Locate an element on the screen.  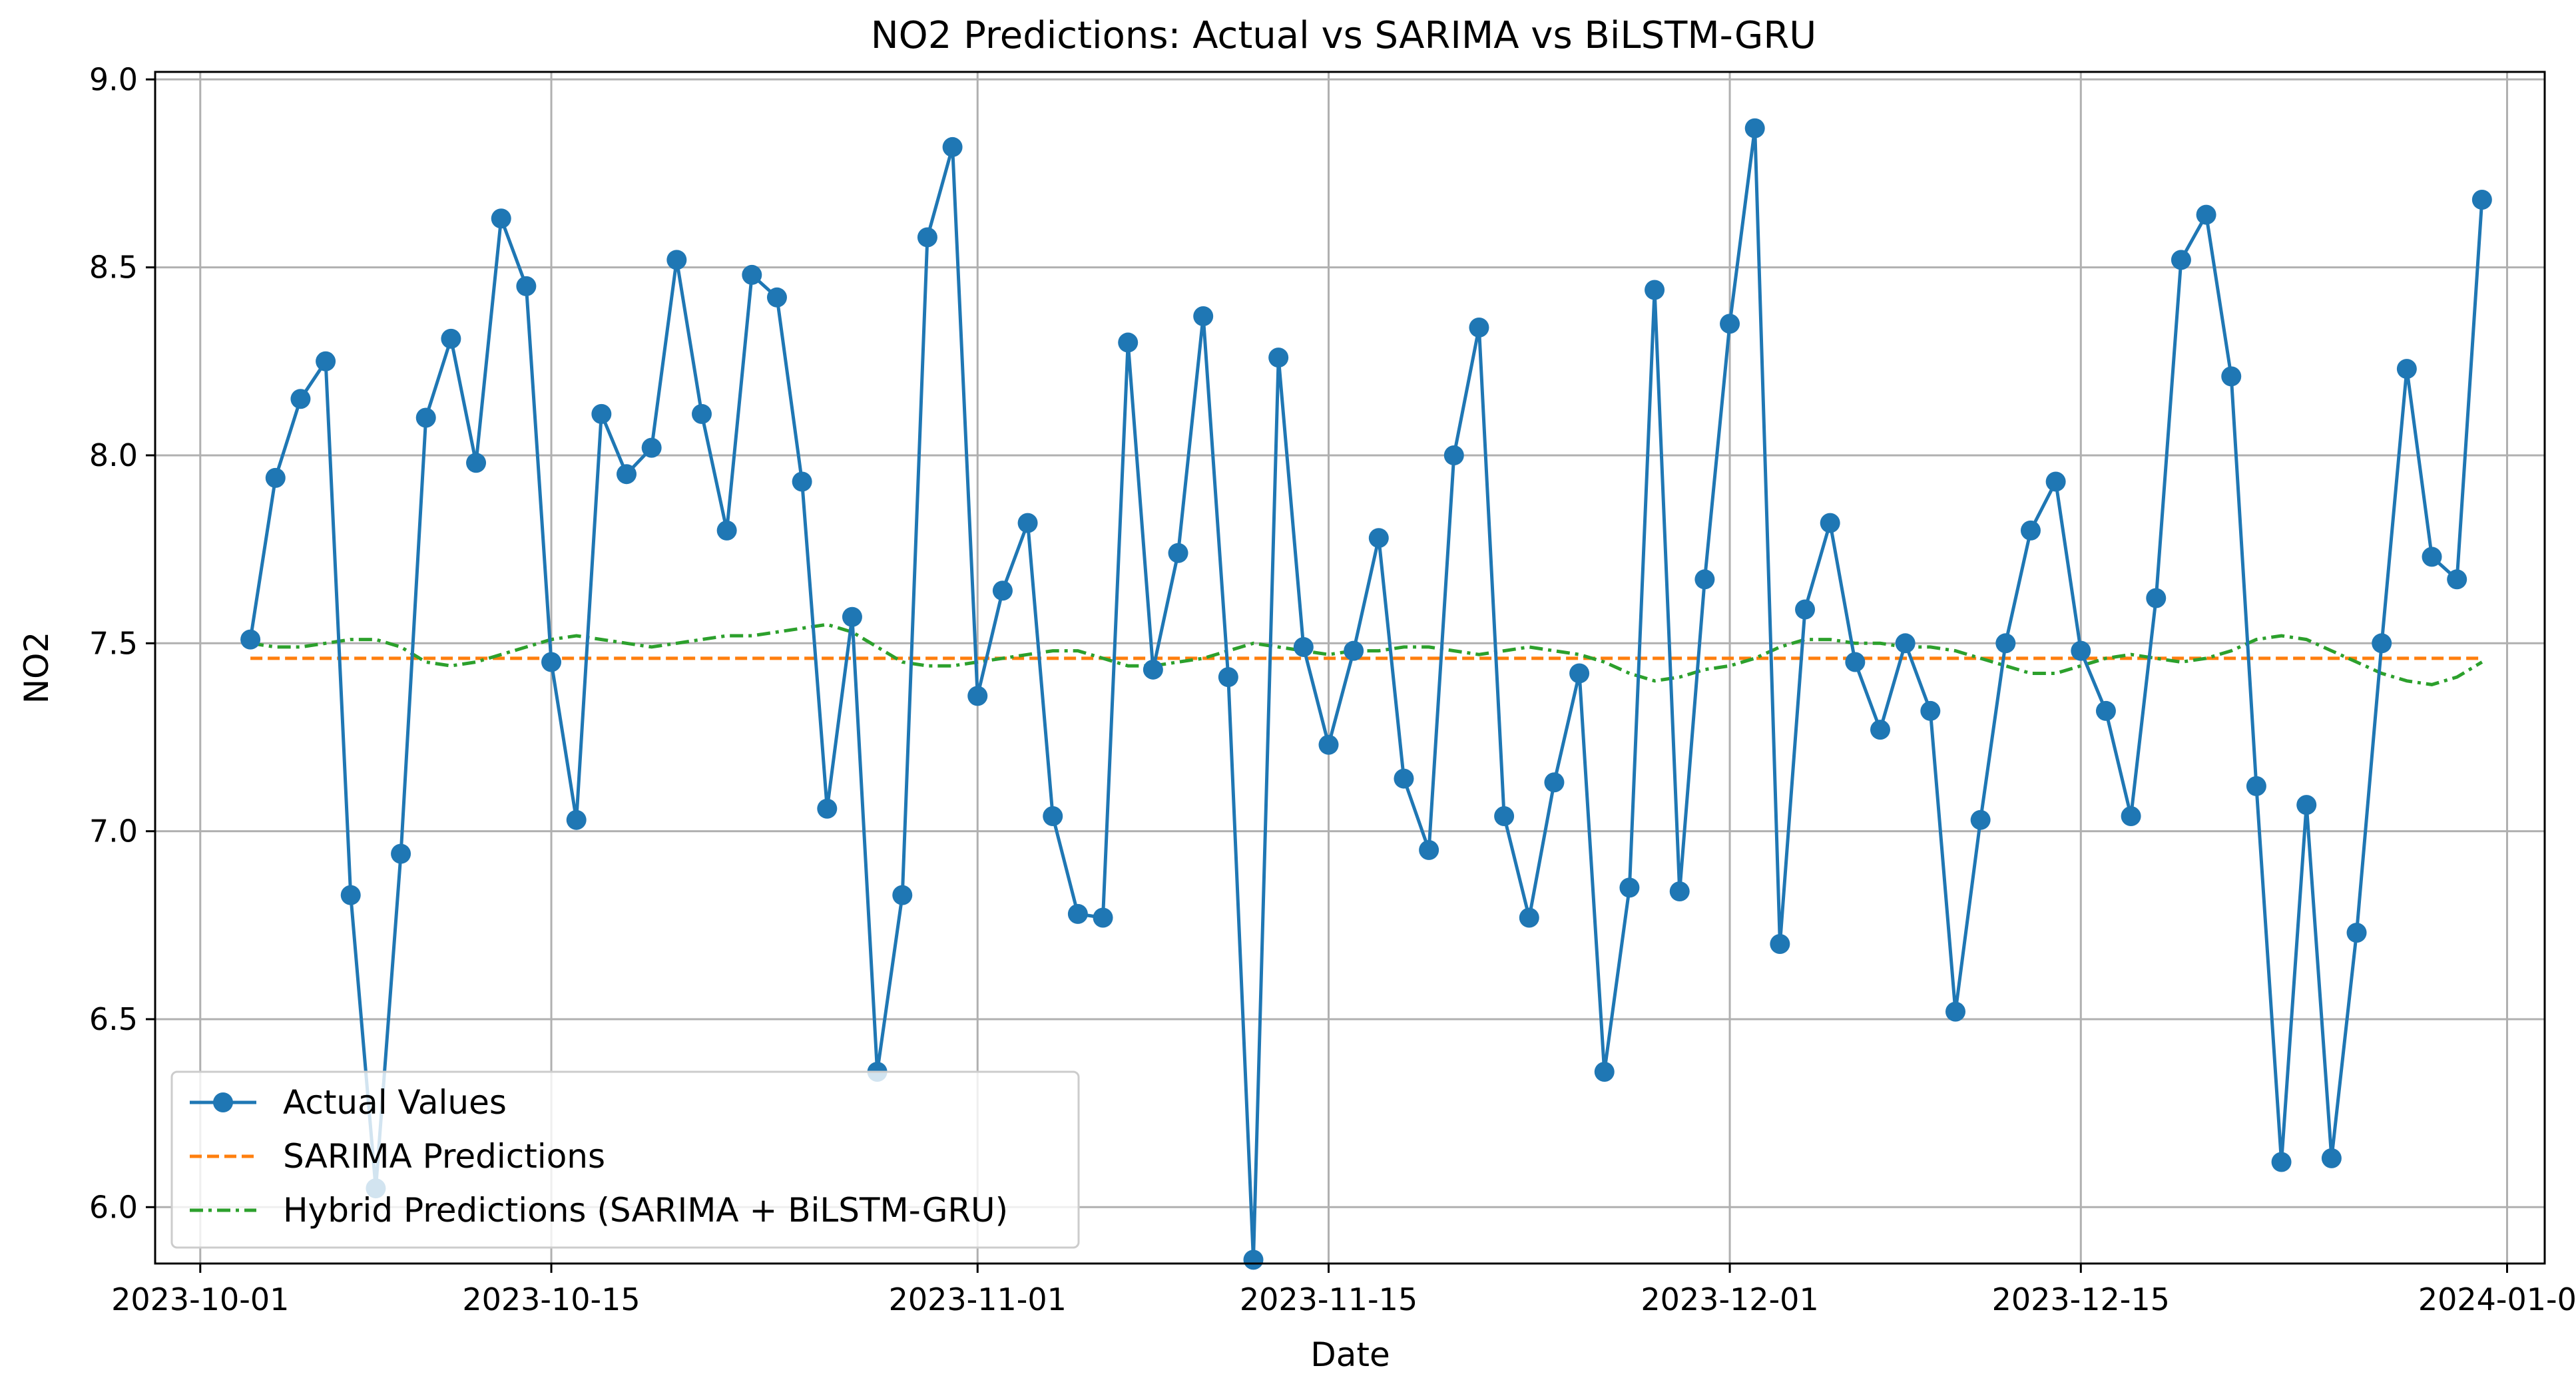
x-tick-label: 2023-12-15 is located at coordinates (2081, 1299).